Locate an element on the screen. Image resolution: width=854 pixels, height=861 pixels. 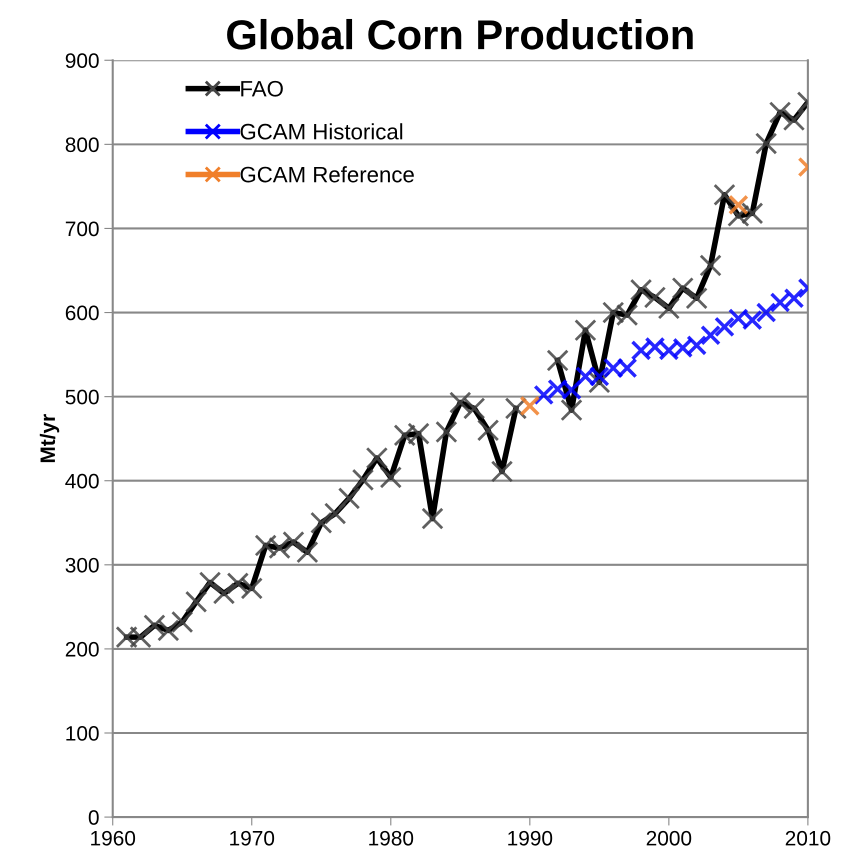
legend-label: FAO is located at coordinates (262, 88).